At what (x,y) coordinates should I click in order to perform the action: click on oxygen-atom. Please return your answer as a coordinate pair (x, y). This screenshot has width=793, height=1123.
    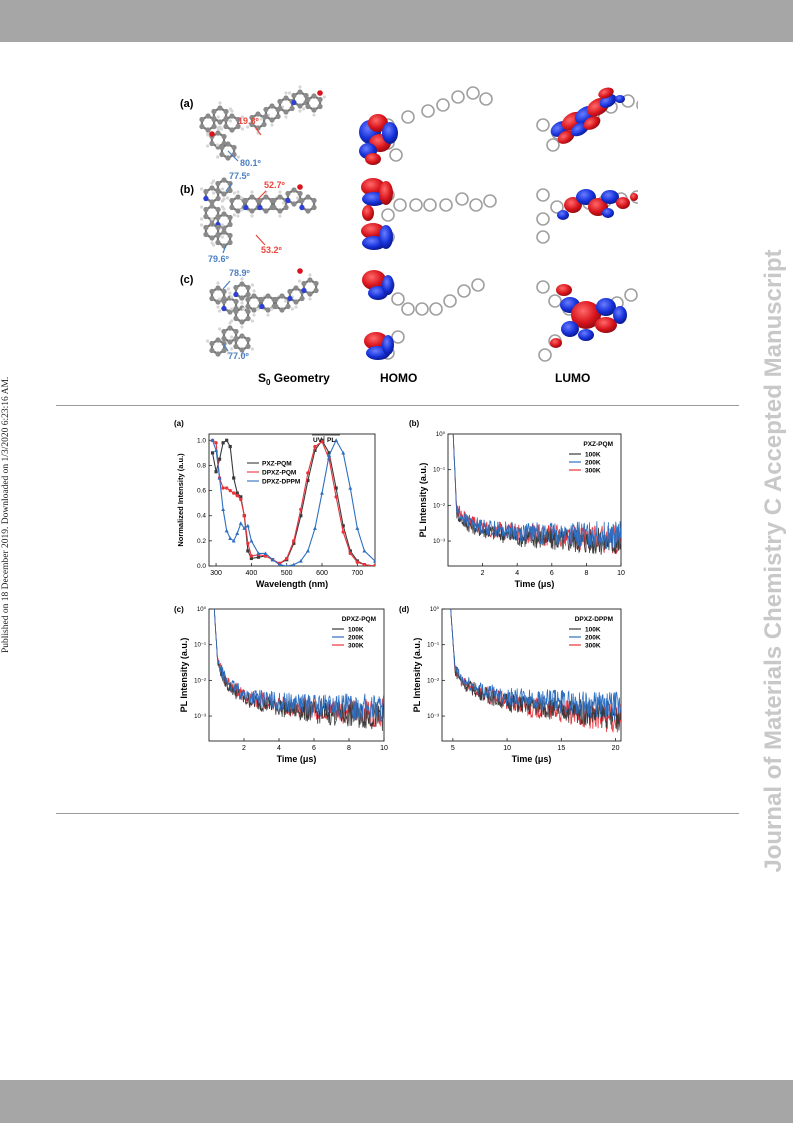
    Looking at the image, I should click on (320, 93).